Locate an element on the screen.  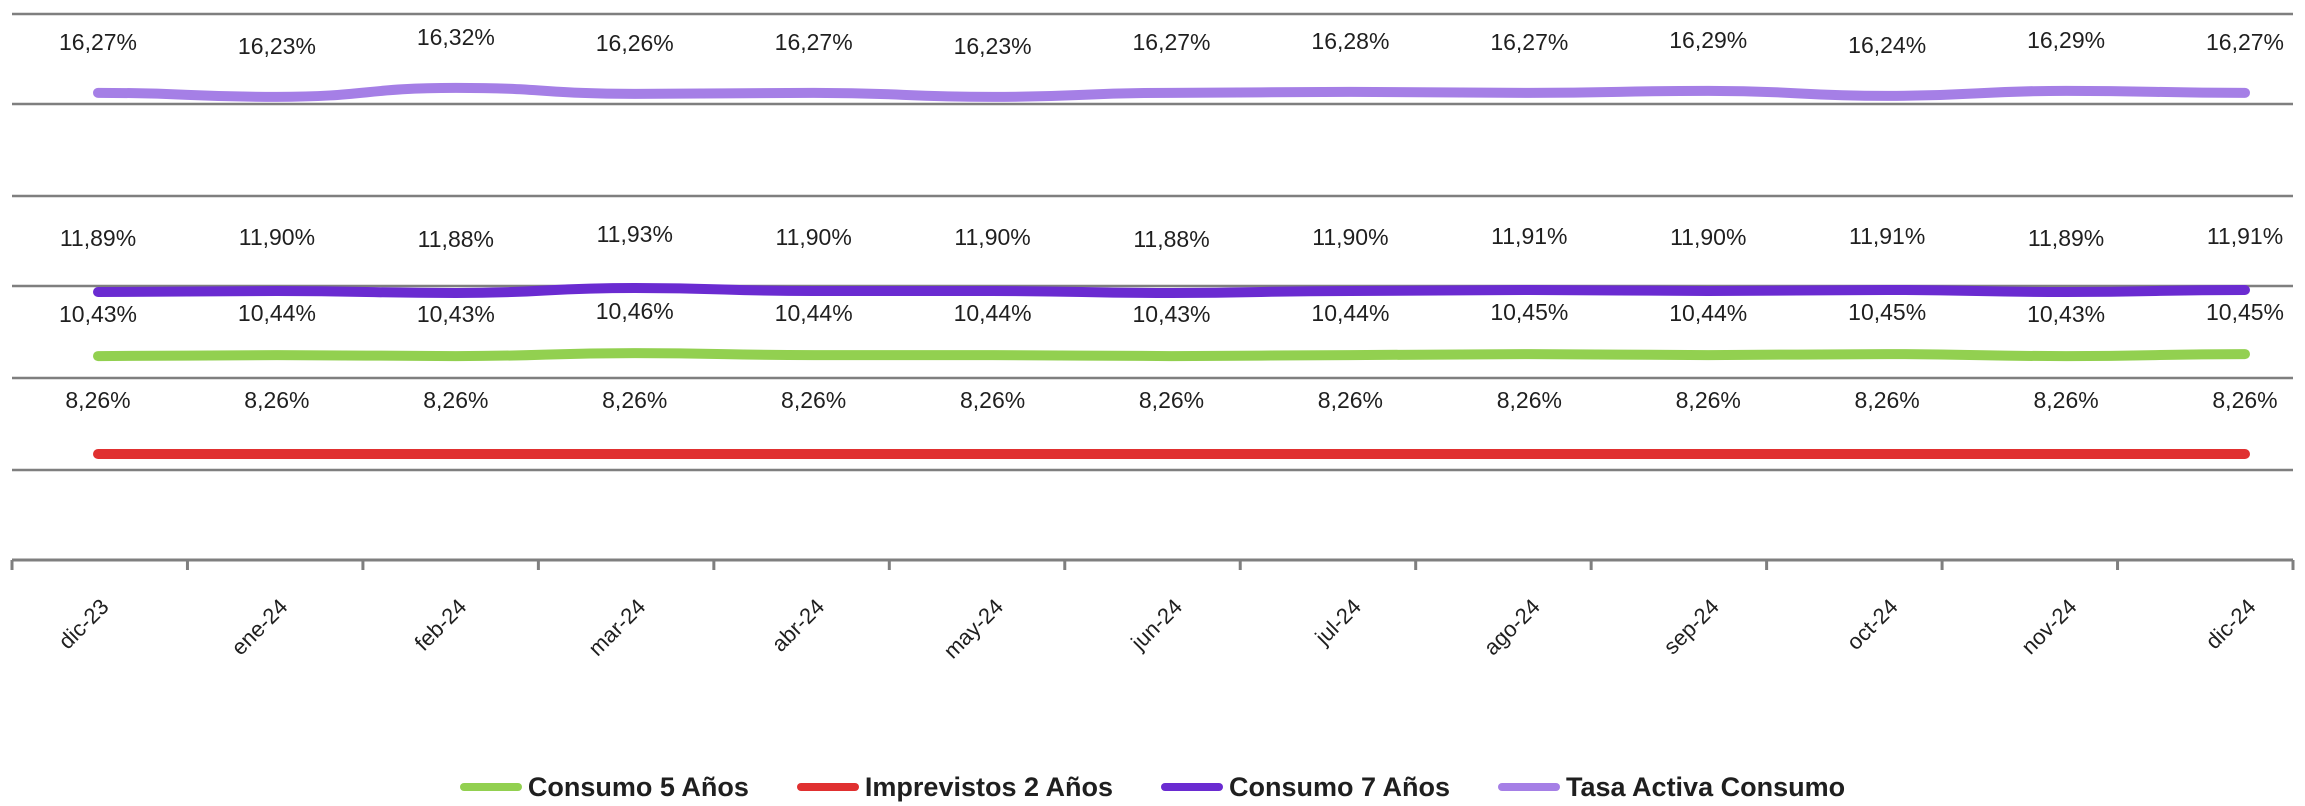
x-tick-label: ene-24 is located at coordinates (259, 627).